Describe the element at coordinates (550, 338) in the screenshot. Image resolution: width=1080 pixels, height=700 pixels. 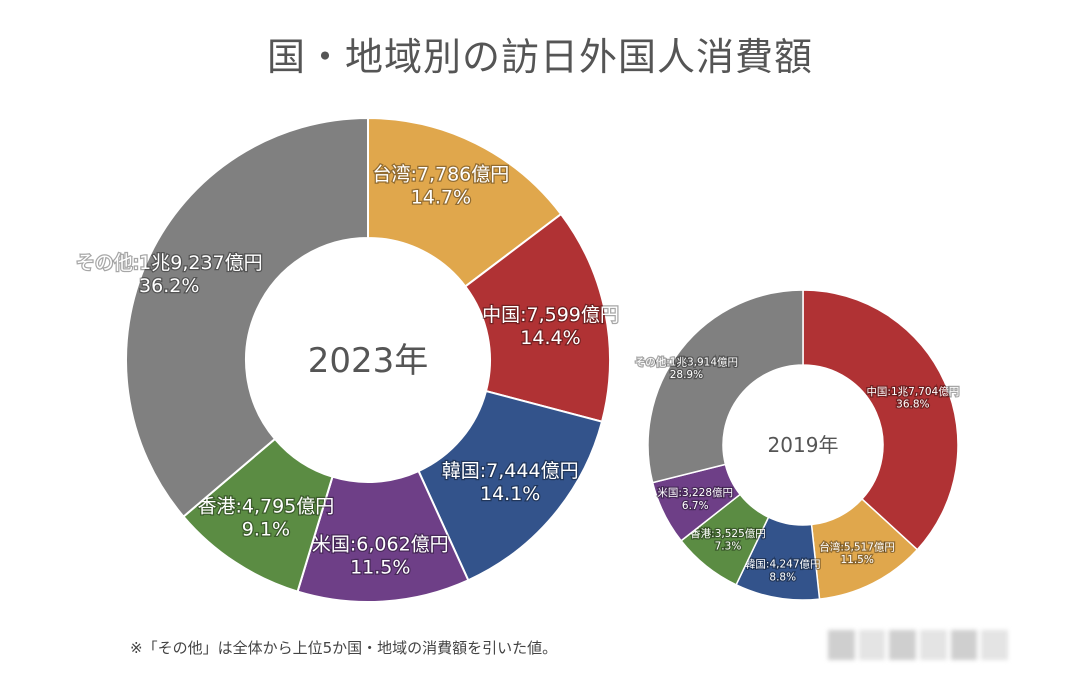
I see `slice-label-percent: 14.4%` at that location.